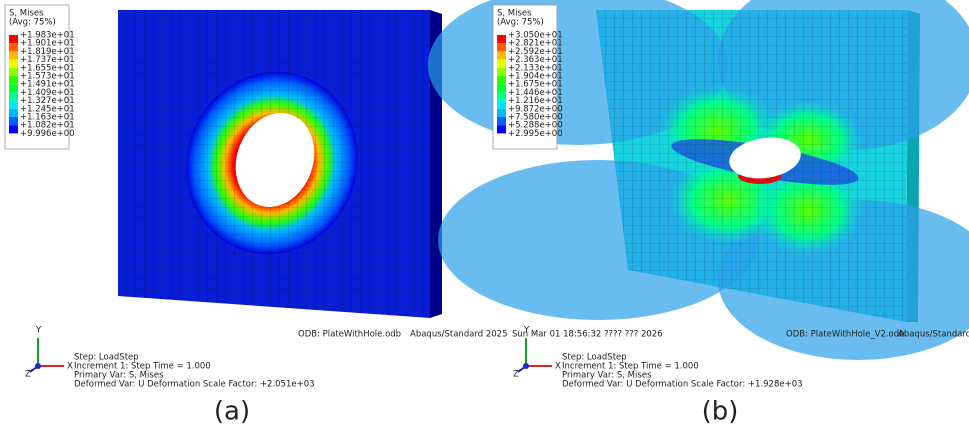 The width and height of the screenshot is (969, 437). I want to click on legend-value: +1.409e+01, so click(47, 93).